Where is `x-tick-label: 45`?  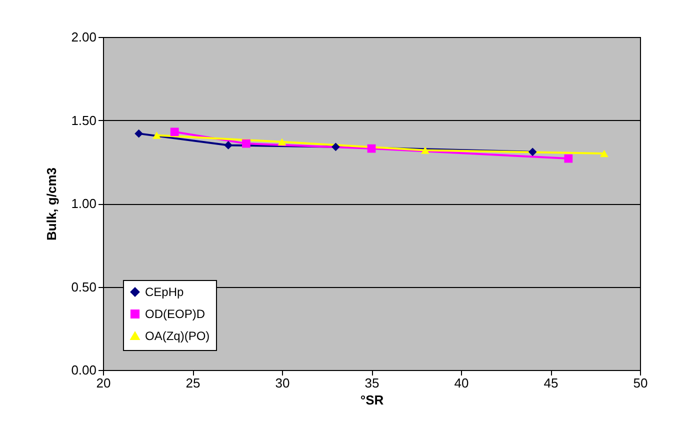
x-tick-label: 45 is located at coordinates (551, 383).